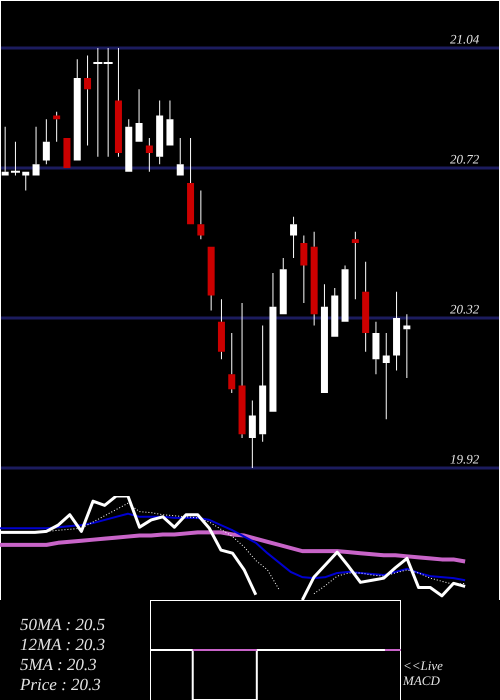 Image resolution: width=500 pixels, height=700 pixels. What do you see at coordinates (423, 673) in the screenshot?
I see `annotation: <<Live MACD` at bounding box center [423, 673].